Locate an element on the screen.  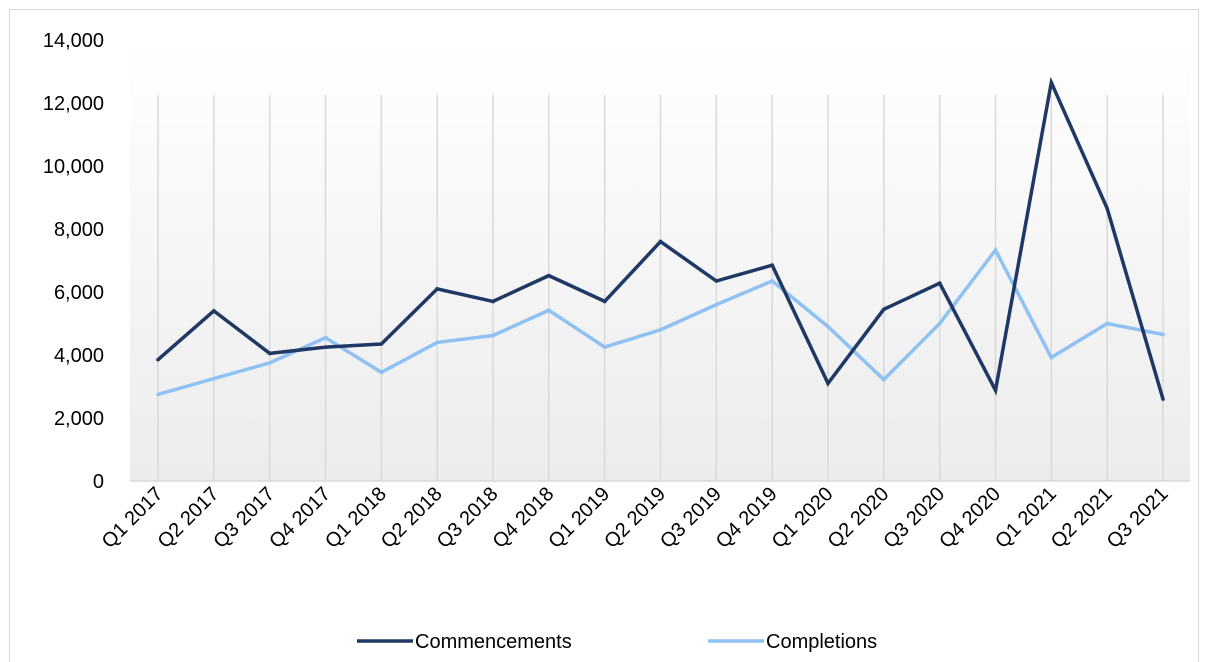
x-tick-label: Q4 2017 is located at coordinates (300, 518).